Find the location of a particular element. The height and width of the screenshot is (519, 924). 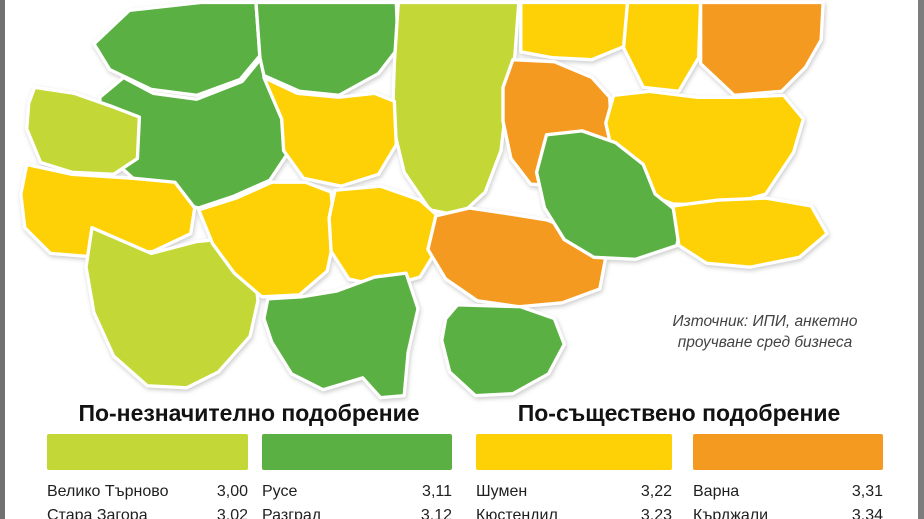

legend-column-green: Русе 3,11 Разград 3,12 is located at coordinates (357, 476).